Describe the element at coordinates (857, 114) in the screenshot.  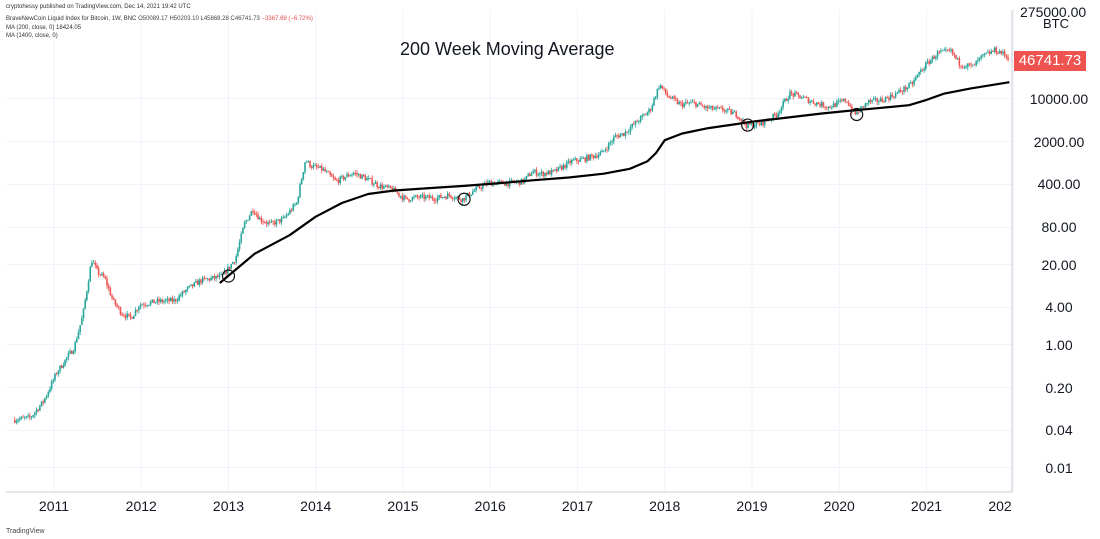
I see `touch-circle` at that location.